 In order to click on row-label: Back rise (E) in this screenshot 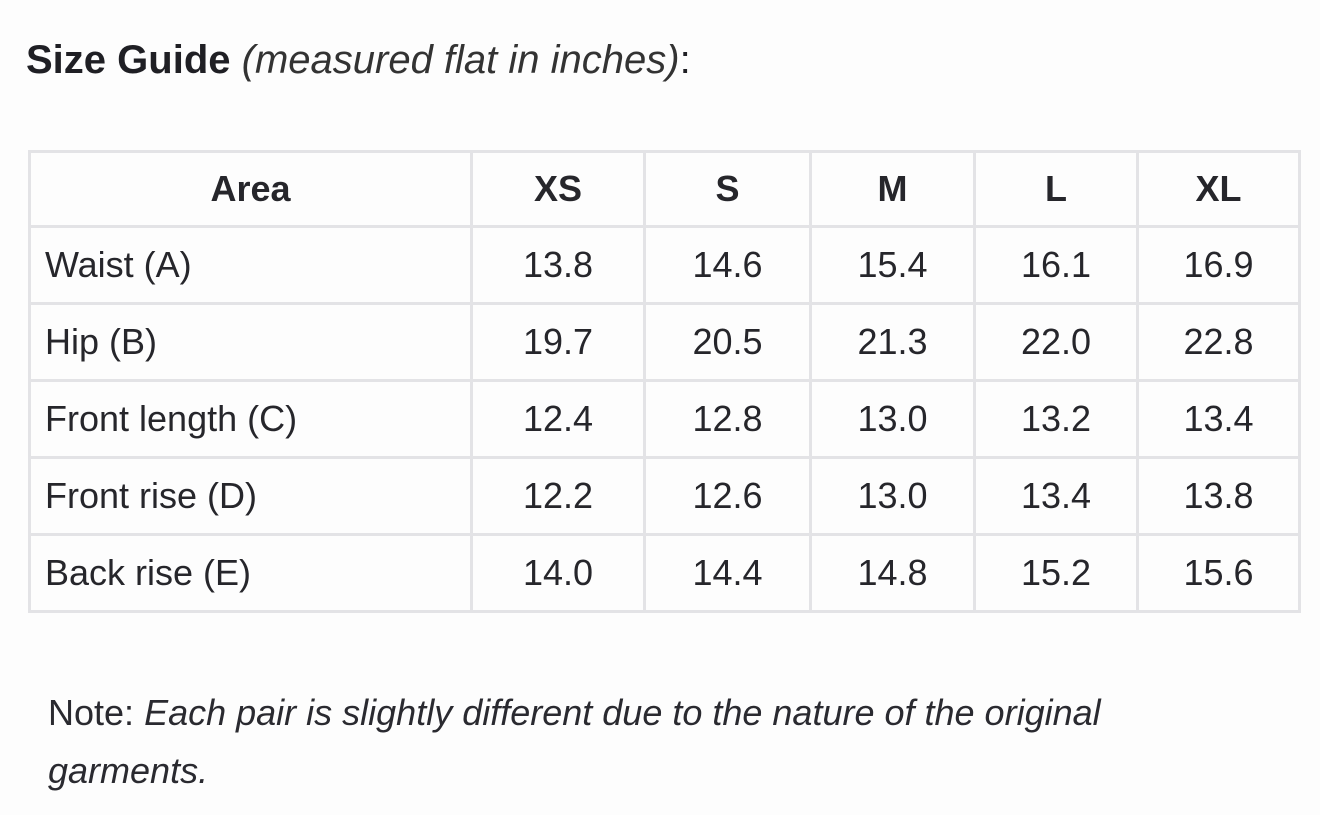, I will do `click(250, 573)`.